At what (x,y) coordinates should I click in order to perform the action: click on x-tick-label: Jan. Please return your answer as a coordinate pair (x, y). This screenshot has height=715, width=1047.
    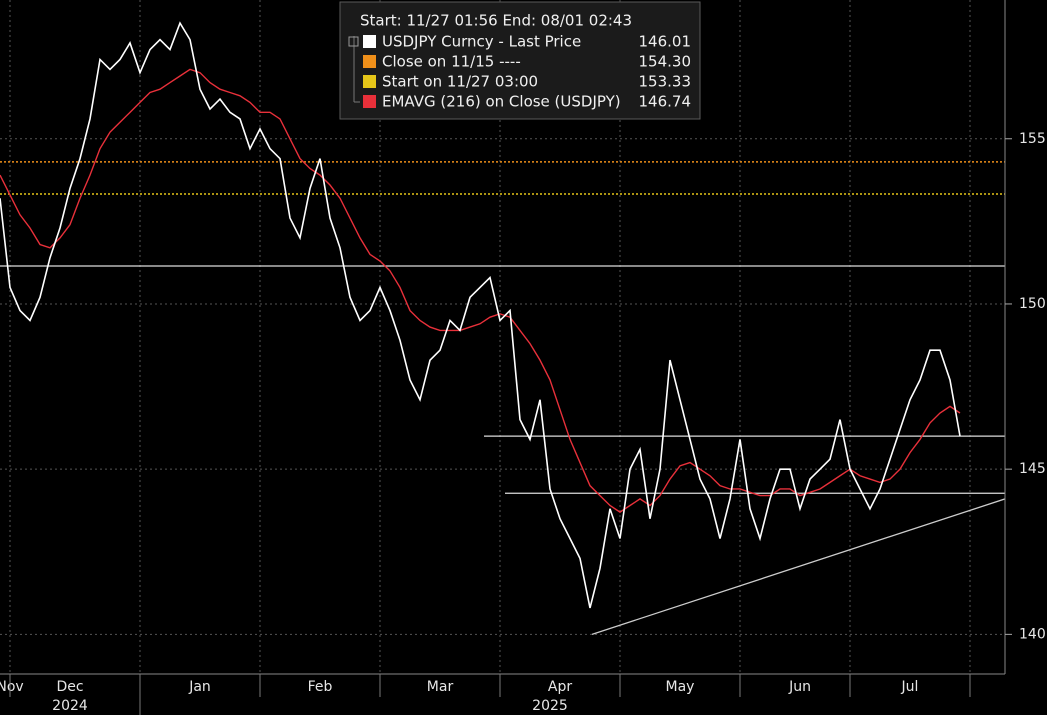
    Looking at the image, I should click on (199, 687).